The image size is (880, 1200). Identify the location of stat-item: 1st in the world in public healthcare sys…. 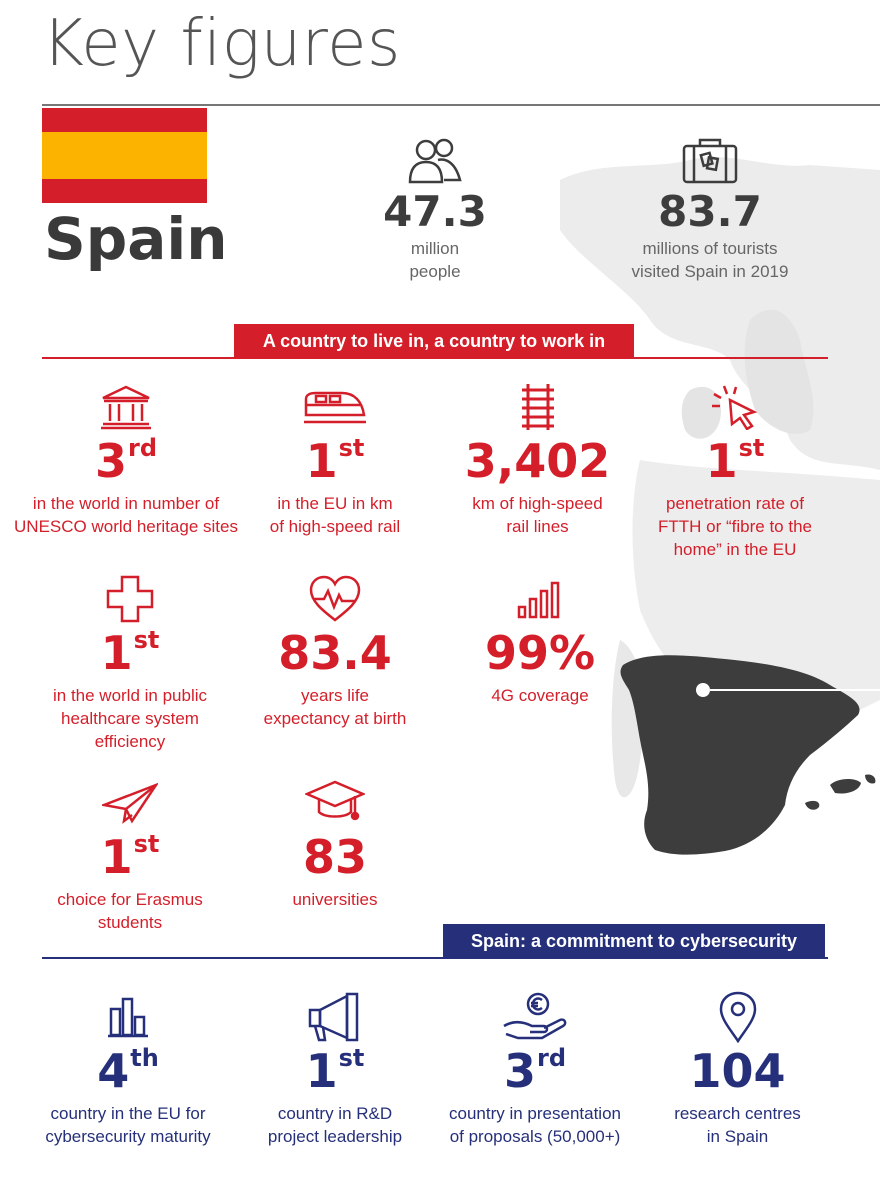
(130, 663).